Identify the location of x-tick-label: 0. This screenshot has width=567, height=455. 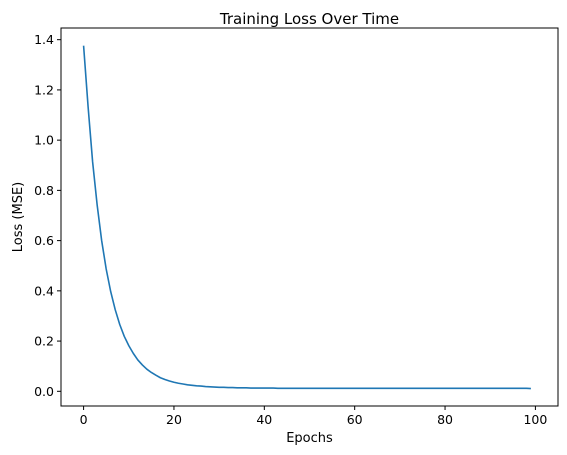
(84, 419).